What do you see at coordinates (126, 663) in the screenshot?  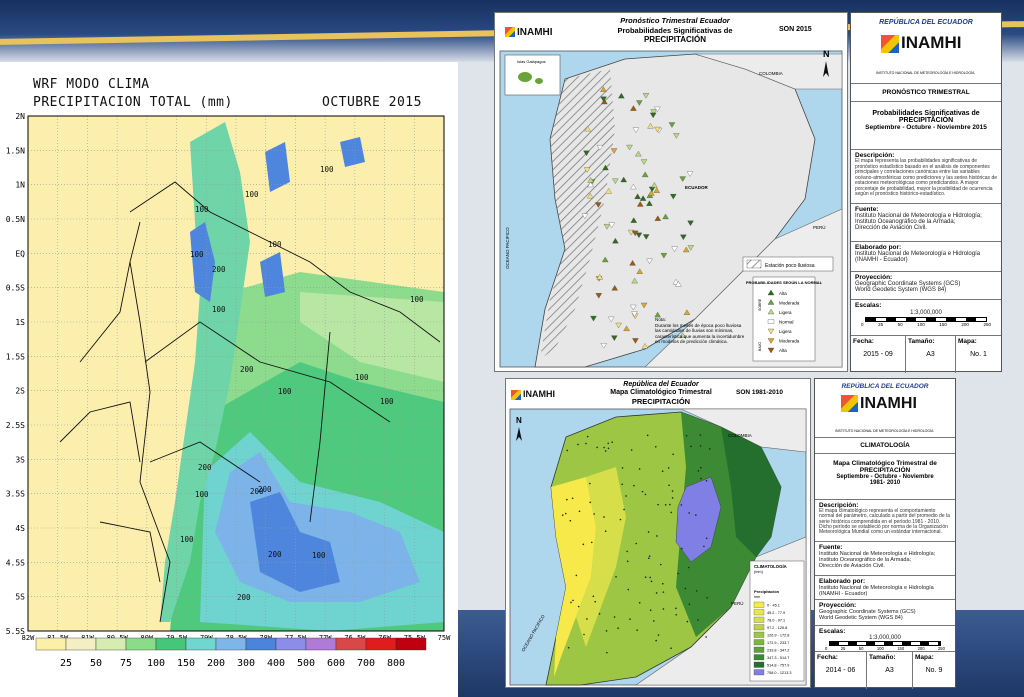 I see `wrf-legend-label: 75` at bounding box center [126, 663].